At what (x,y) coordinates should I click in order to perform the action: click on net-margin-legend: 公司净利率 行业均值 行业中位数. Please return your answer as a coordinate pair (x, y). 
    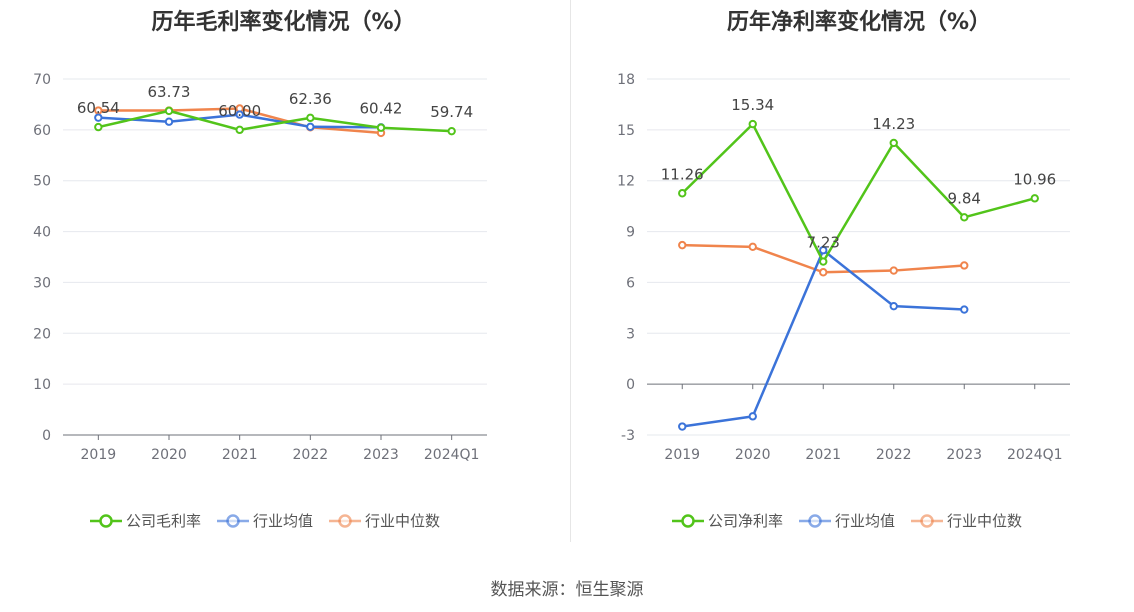
    Looking at the image, I should click on (855, 520).